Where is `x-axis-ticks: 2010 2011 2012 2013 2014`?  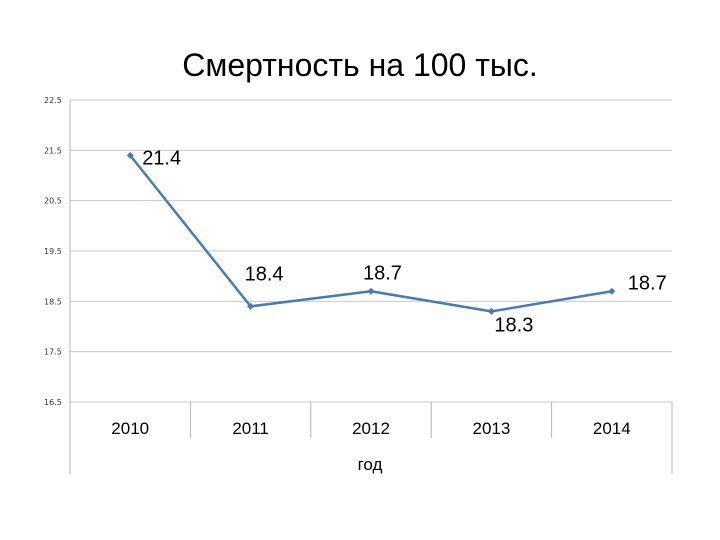 x-axis-ticks: 2010 2011 2012 2013 2014 is located at coordinates (370, 428).